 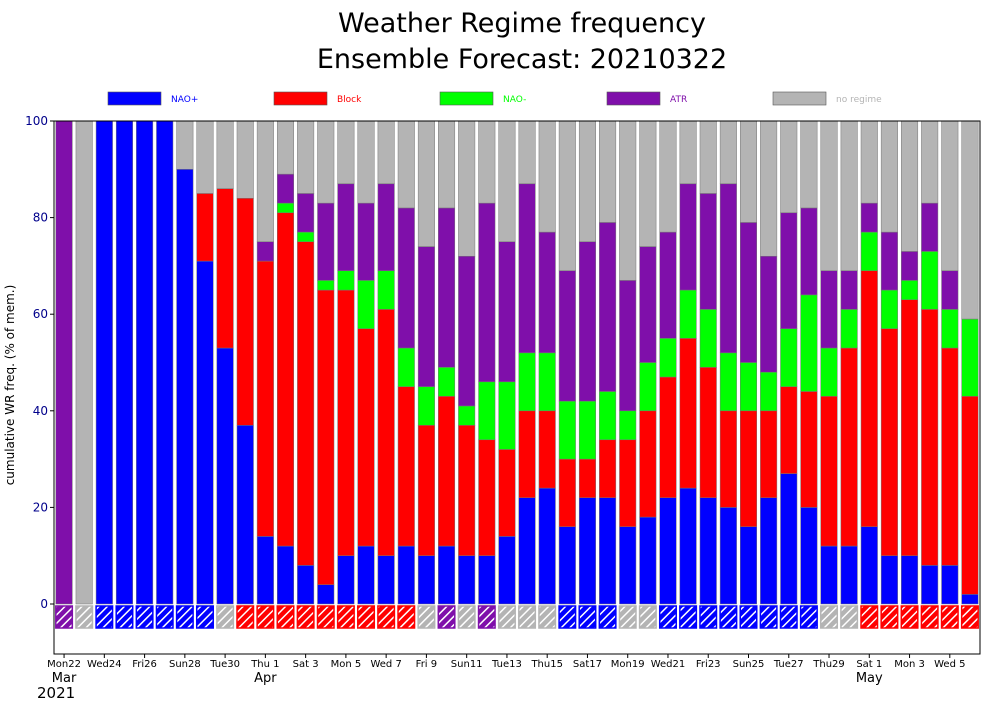 I want to click on x-tick-label: Thu15, so click(x=546, y=664).